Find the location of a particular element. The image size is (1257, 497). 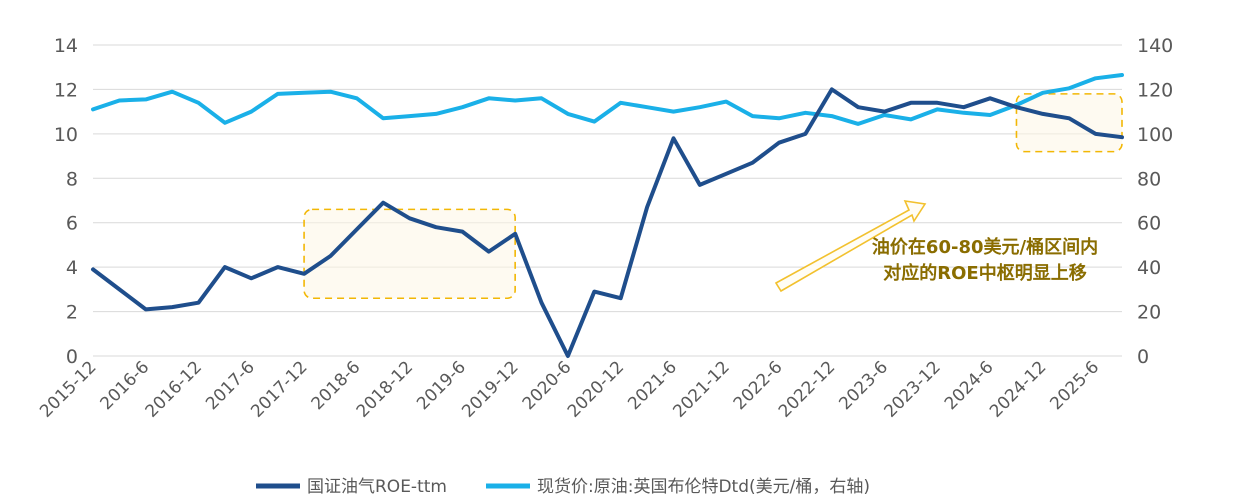

x-tick-label: 2025-6 is located at coordinates (1074, 385).